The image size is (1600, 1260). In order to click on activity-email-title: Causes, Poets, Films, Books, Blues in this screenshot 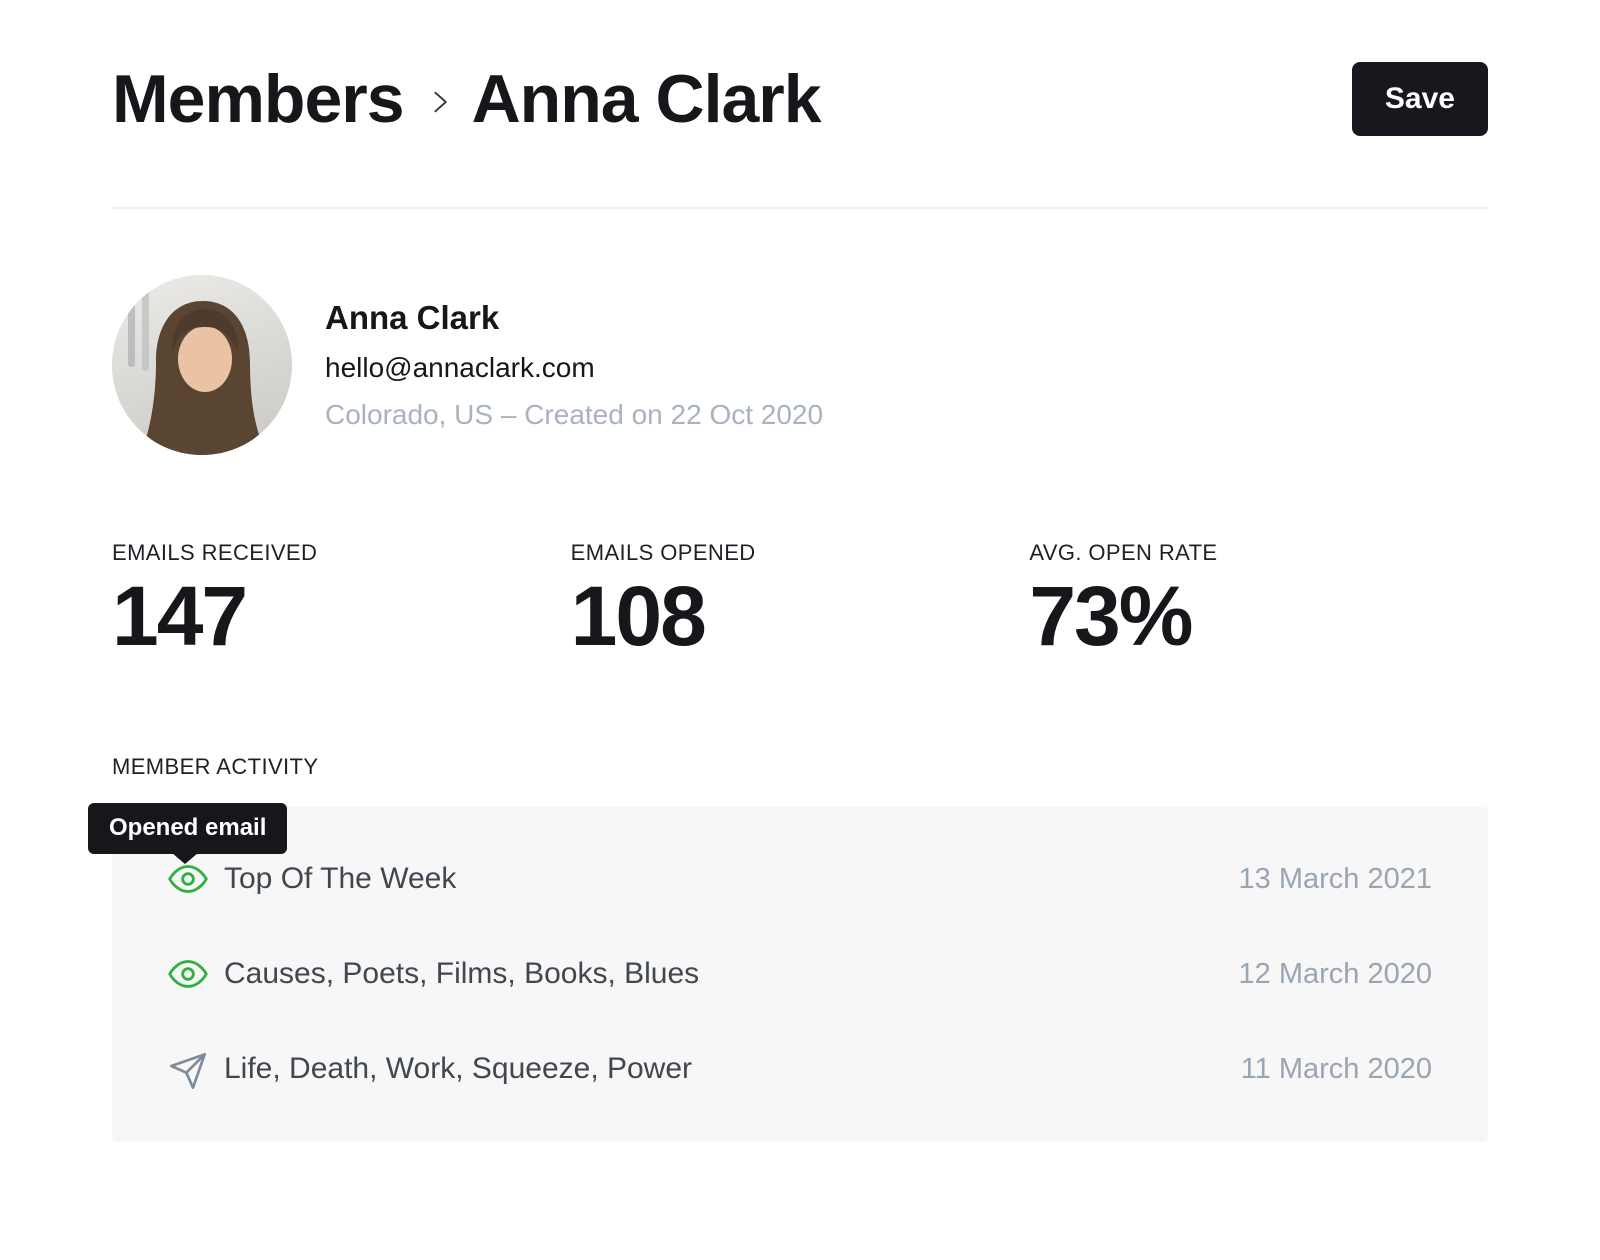, I will do `click(462, 974)`.